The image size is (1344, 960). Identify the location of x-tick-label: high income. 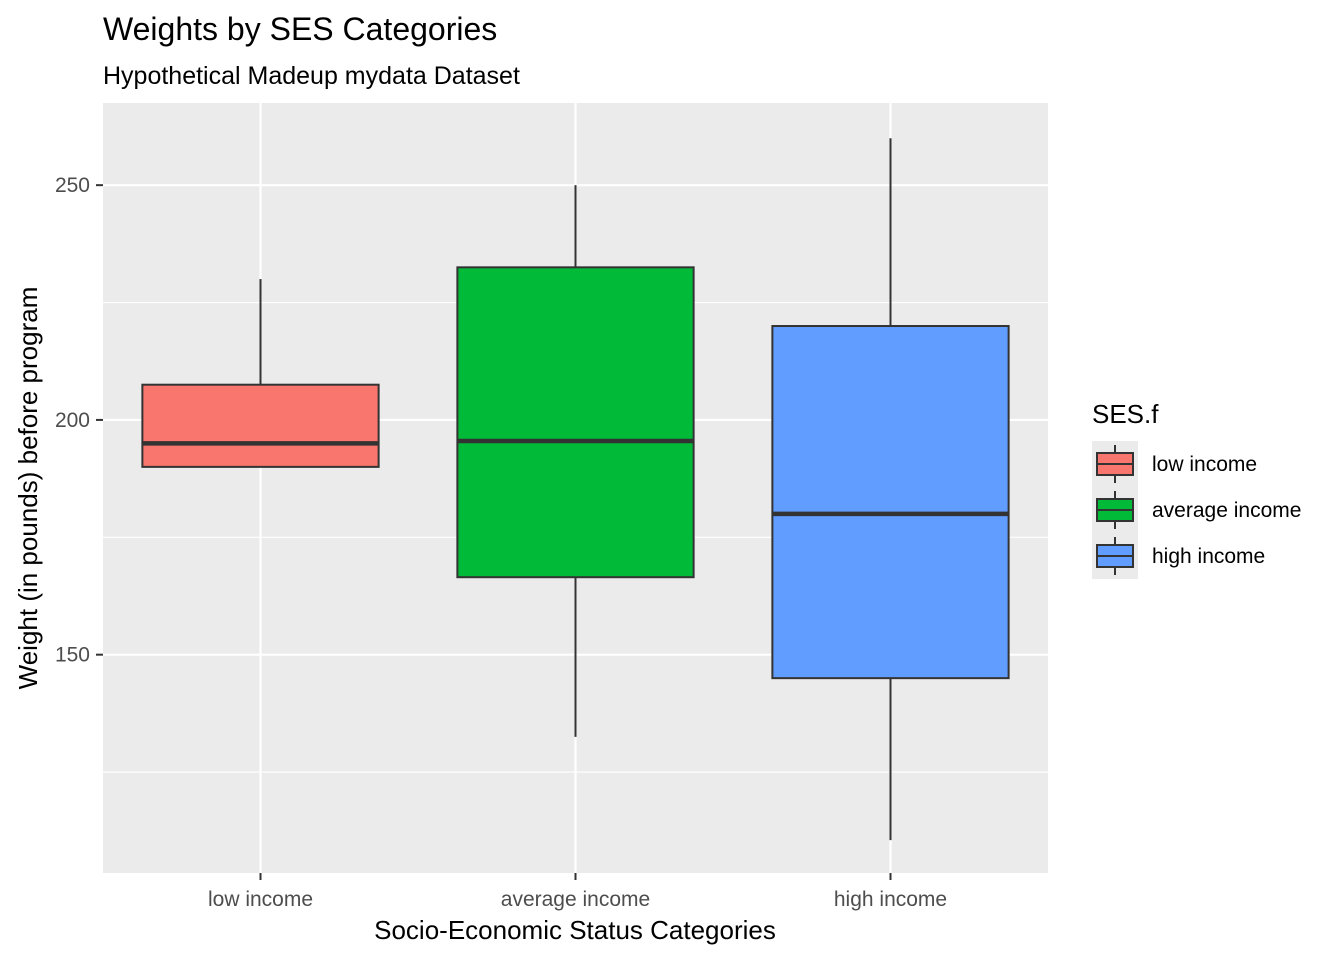
(890, 899).